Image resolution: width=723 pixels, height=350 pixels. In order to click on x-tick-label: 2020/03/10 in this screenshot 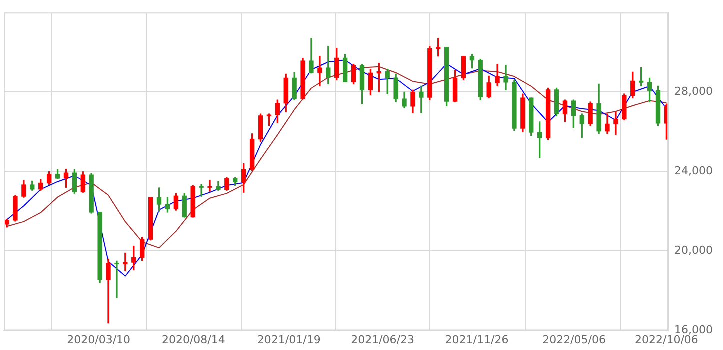, I will do `click(99, 339)`.